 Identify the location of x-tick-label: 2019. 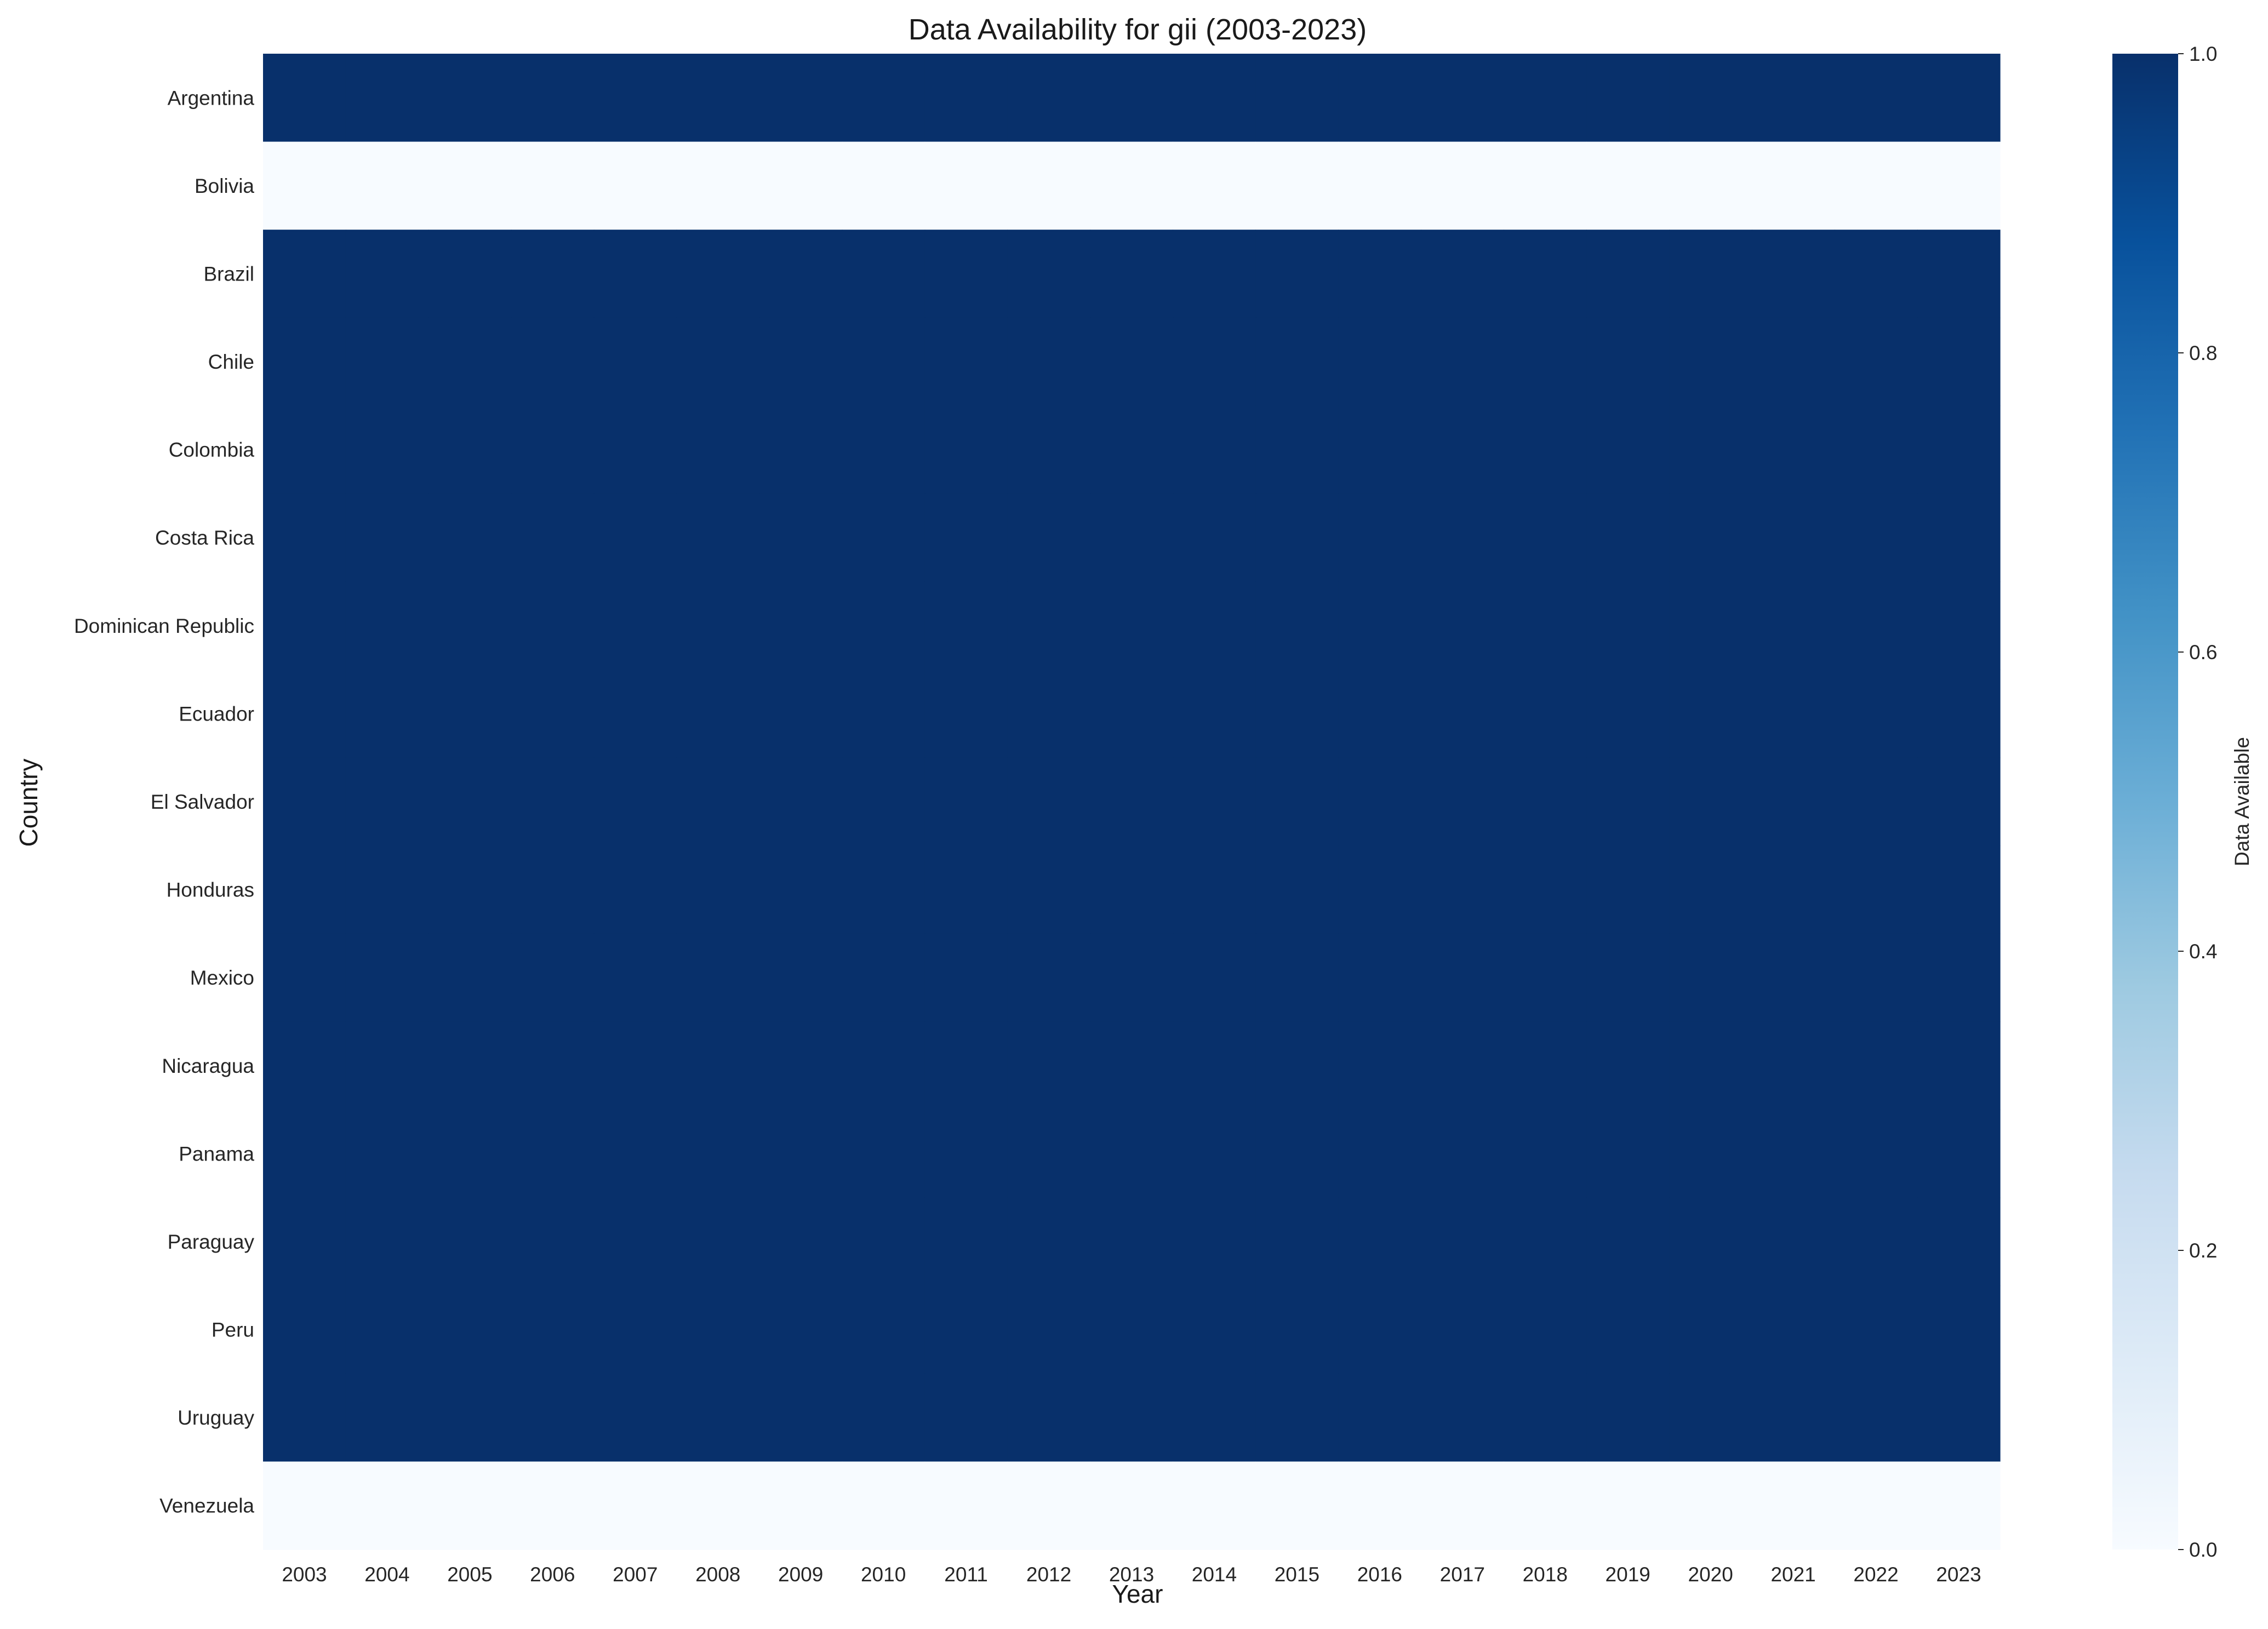
(1628, 1574).